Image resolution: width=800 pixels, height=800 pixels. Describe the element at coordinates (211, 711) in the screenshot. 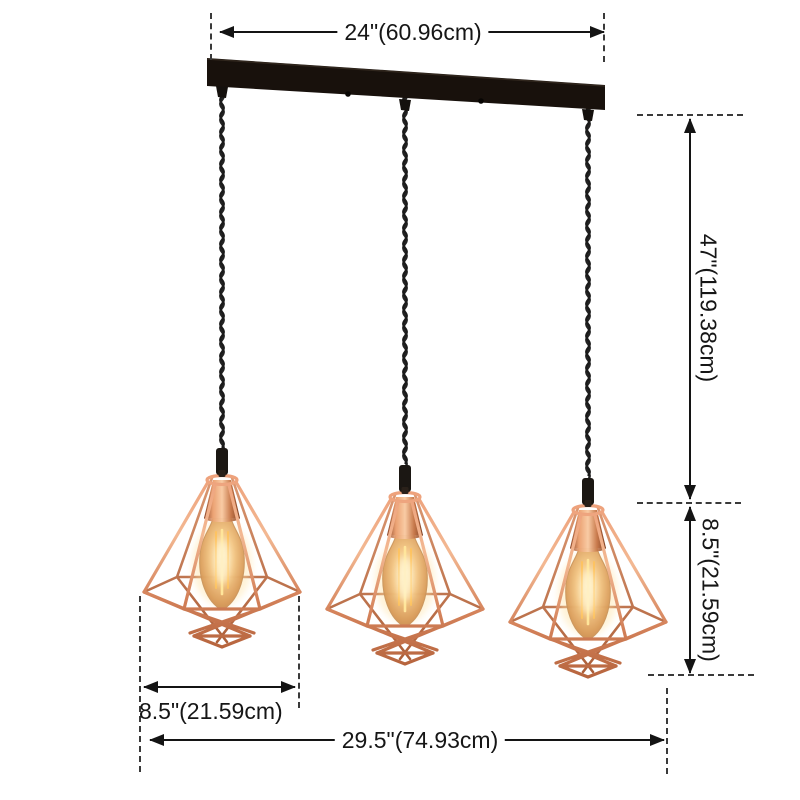

I see `dim-label-shade-width: 8.5"(21.59cm)` at that location.